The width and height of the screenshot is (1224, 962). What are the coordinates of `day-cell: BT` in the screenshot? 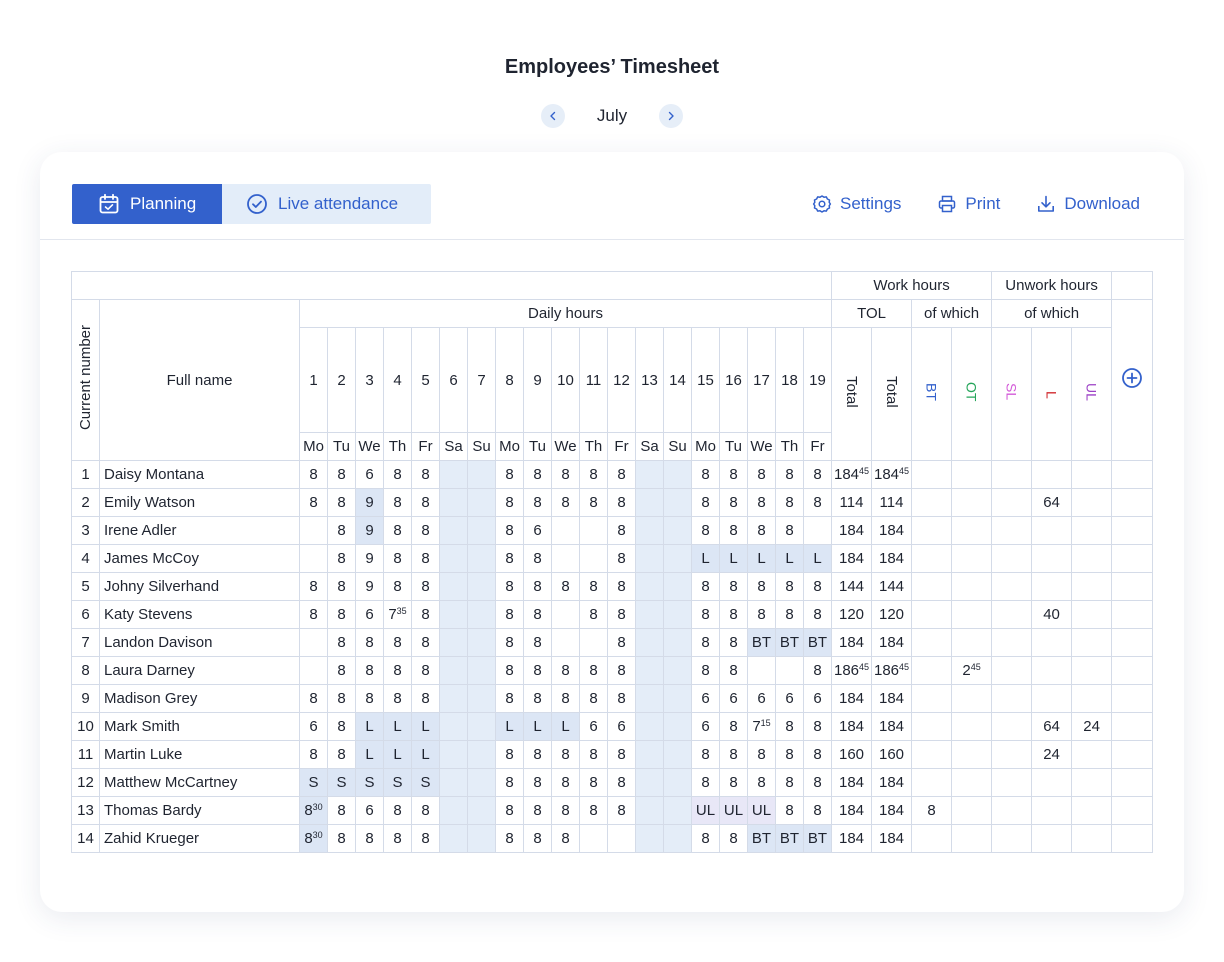 It's located at (817, 642).